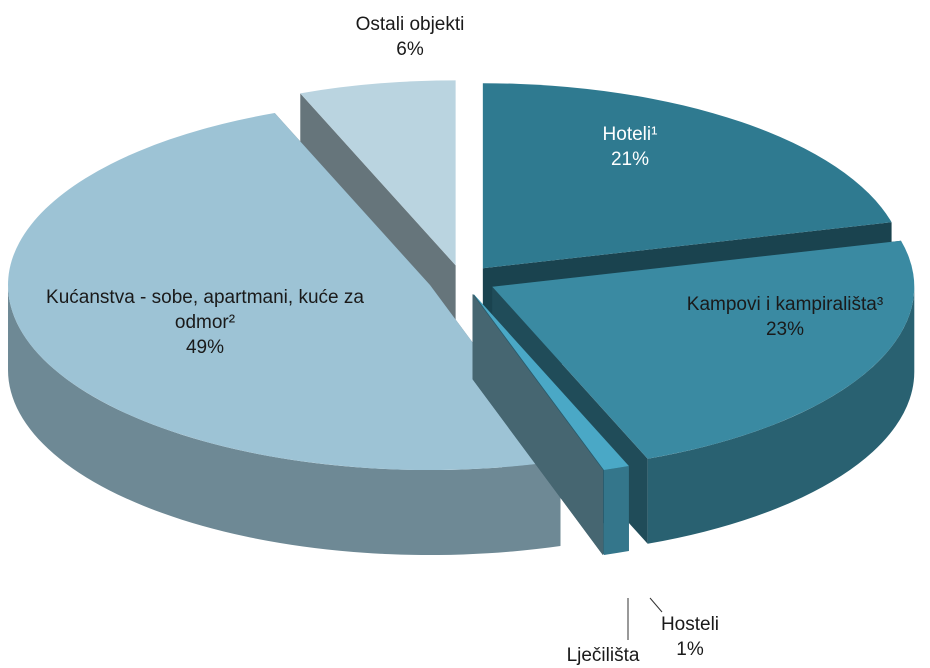 The image size is (930, 668). I want to click on slice-label: Hoteli¹ 21%, so click(630, 147).